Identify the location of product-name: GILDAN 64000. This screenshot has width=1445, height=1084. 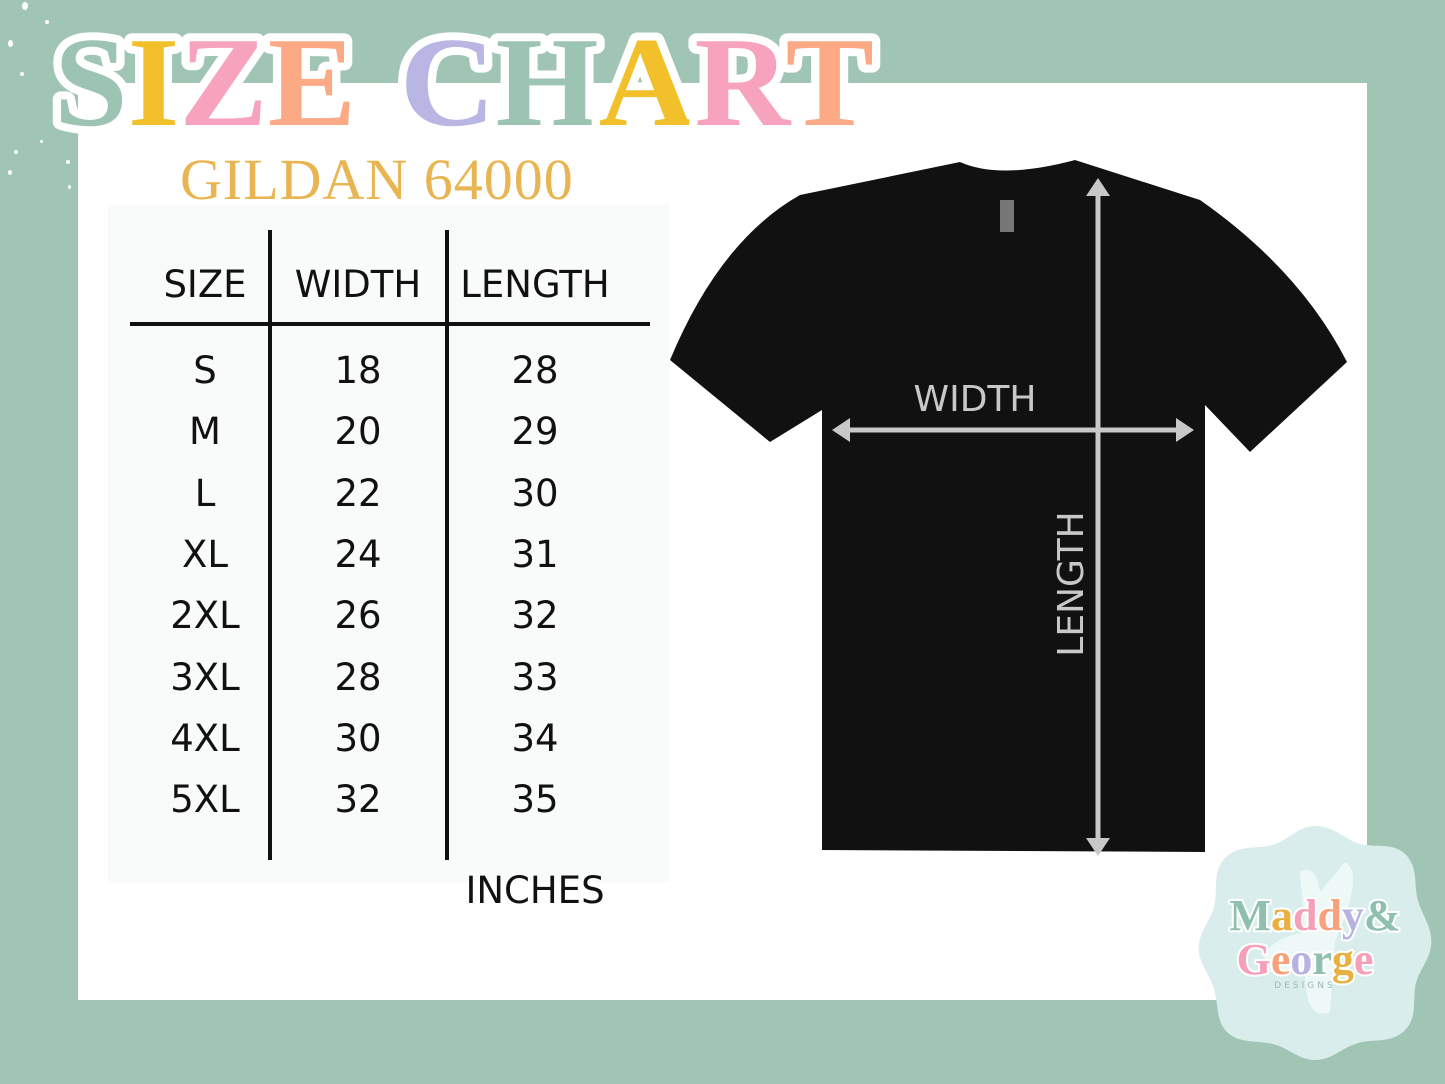
(377, 179).